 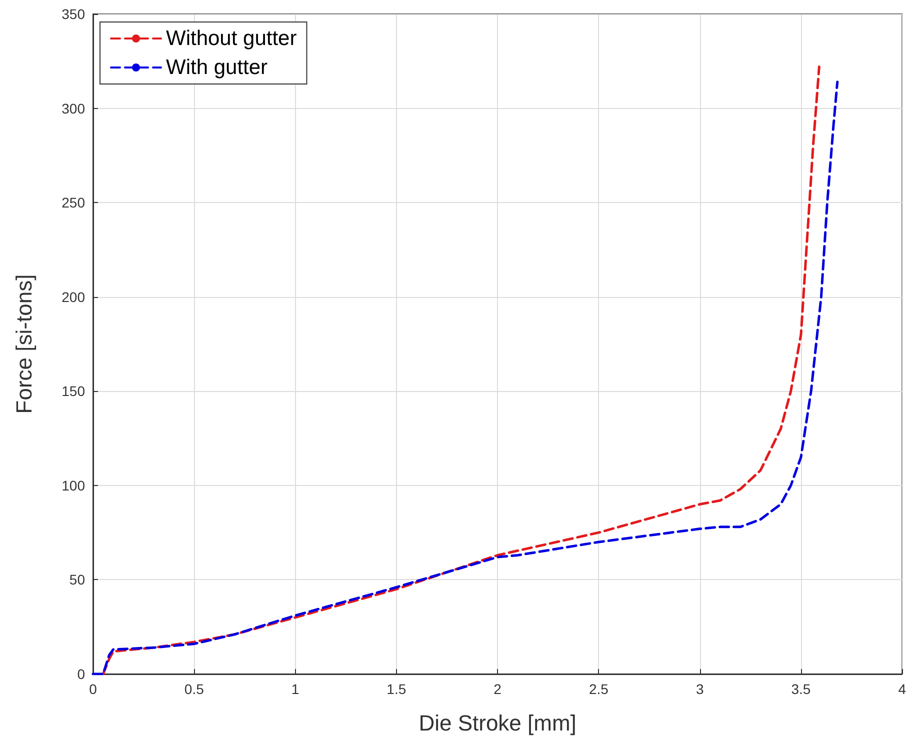 What do you see at coordinates (295, 689) in the screenshot?
I see `x-tick-label: 1` at bounding box center [295, 689].